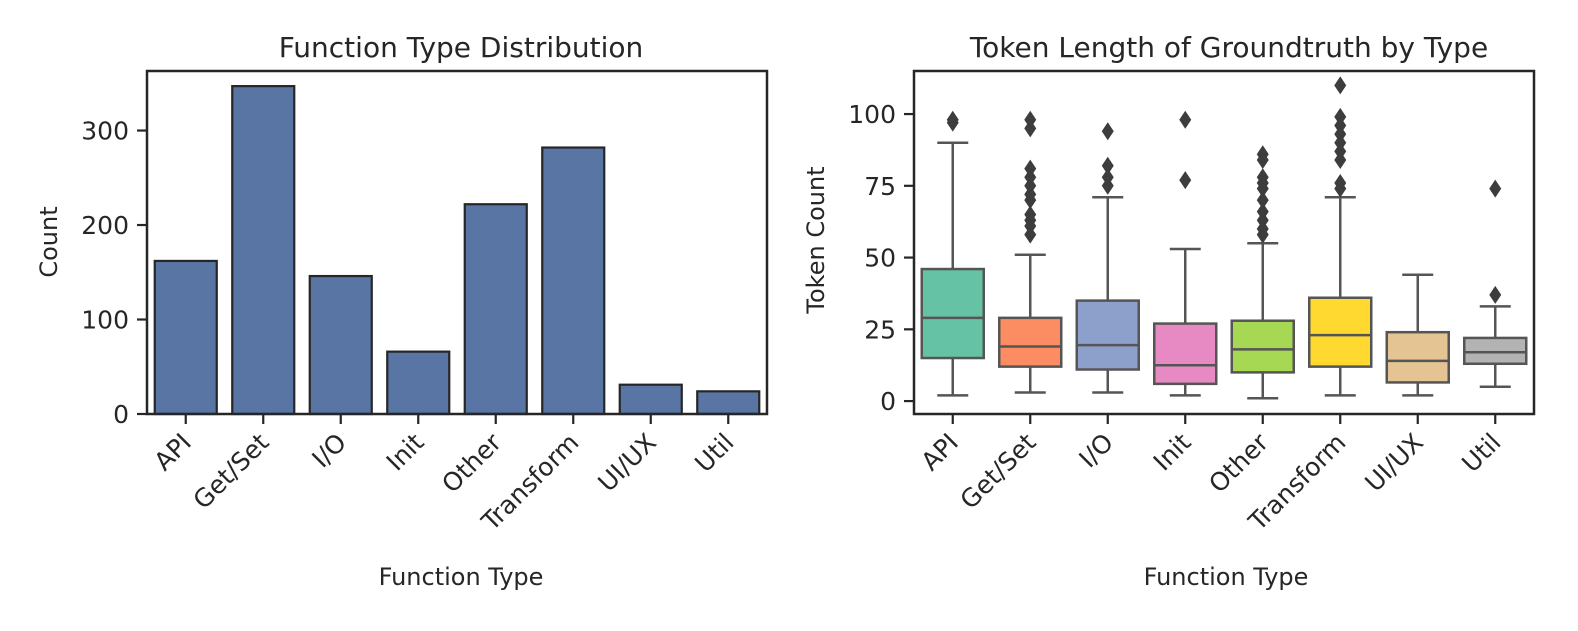  Describe the element at coordinates (49, 241) in the screenshot. I see `bar-chart-ylabel: Count` at that location.